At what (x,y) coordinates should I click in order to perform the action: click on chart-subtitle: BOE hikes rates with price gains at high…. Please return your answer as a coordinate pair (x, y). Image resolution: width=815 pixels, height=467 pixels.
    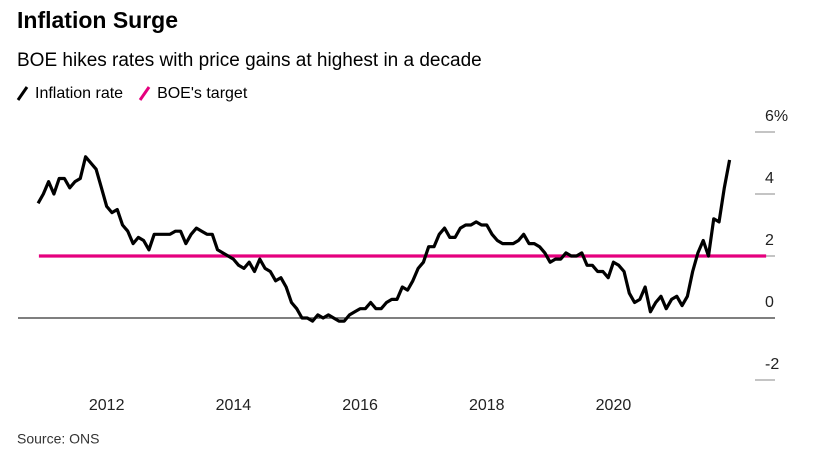
    Looking at the image, I should click on (249, 60).